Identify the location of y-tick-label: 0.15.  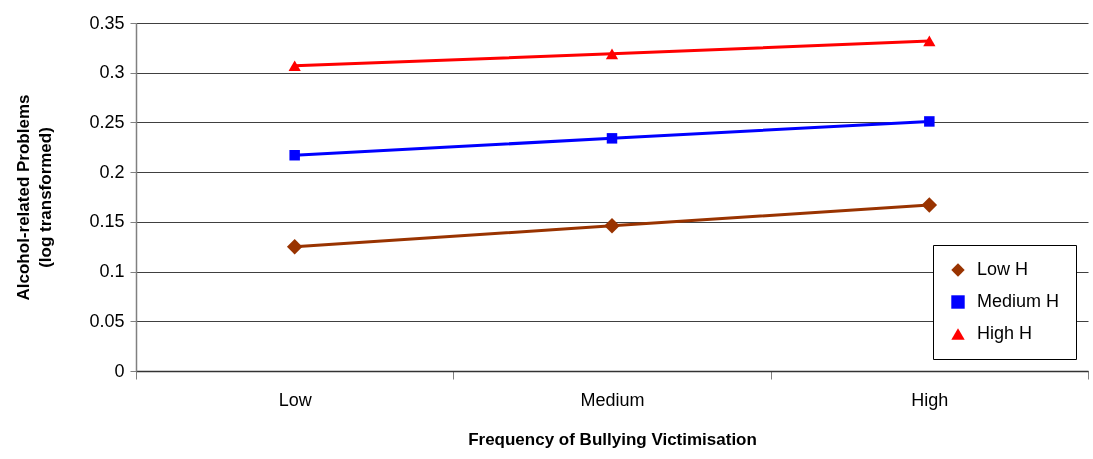
(107, 221).